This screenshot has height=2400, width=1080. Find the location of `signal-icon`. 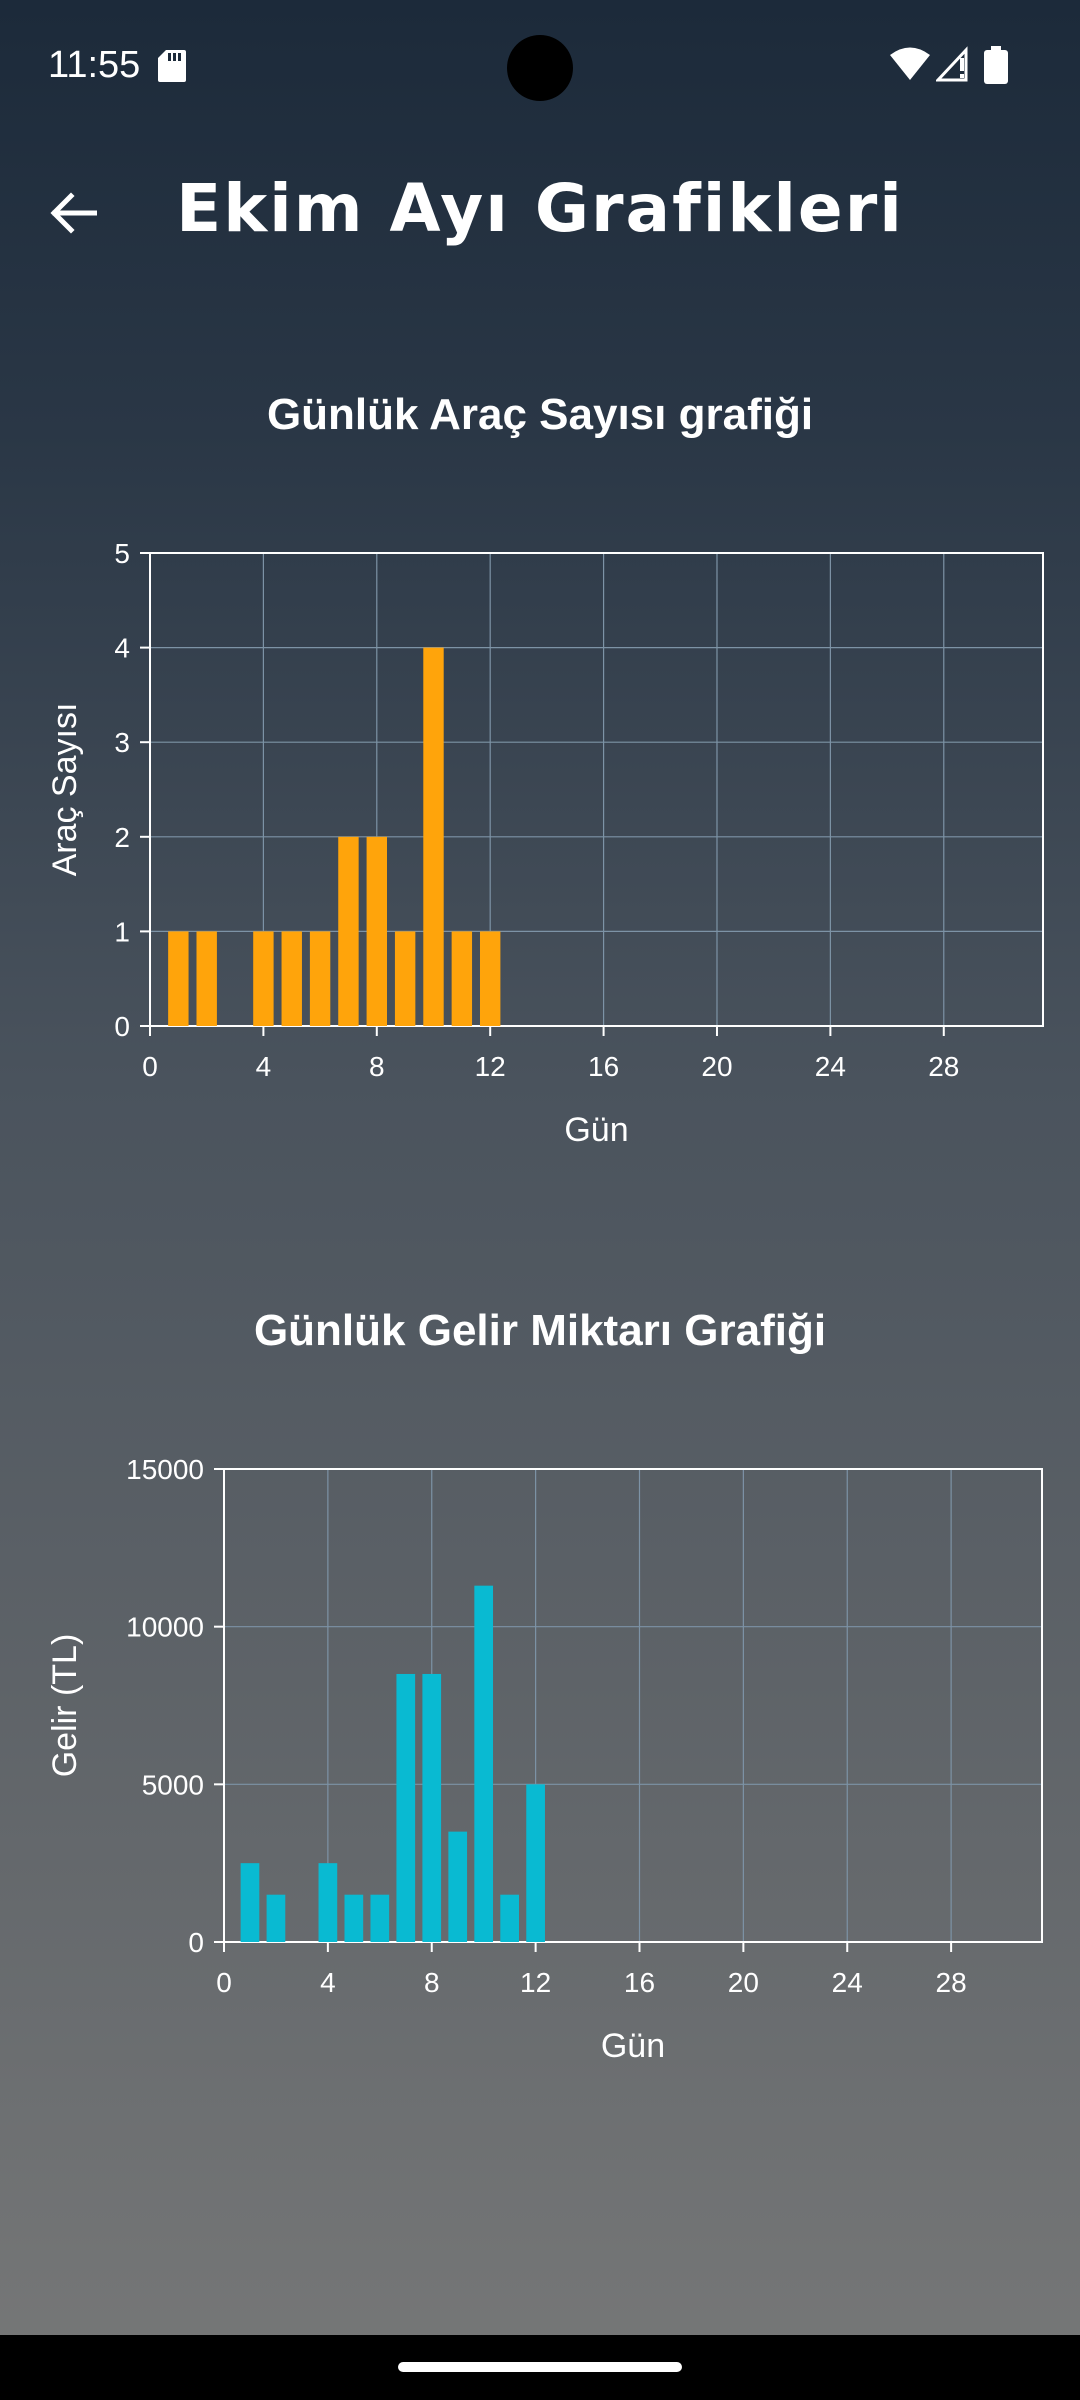

signal-icon is located at coordinates (952, 64).